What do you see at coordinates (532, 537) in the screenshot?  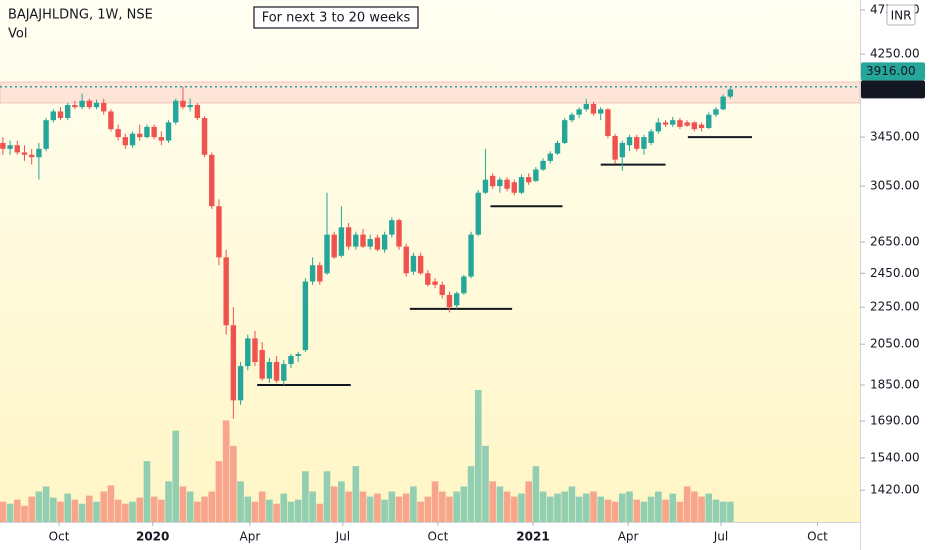 I see `x-tick-label: 2021` at bounding box center [532, 537].